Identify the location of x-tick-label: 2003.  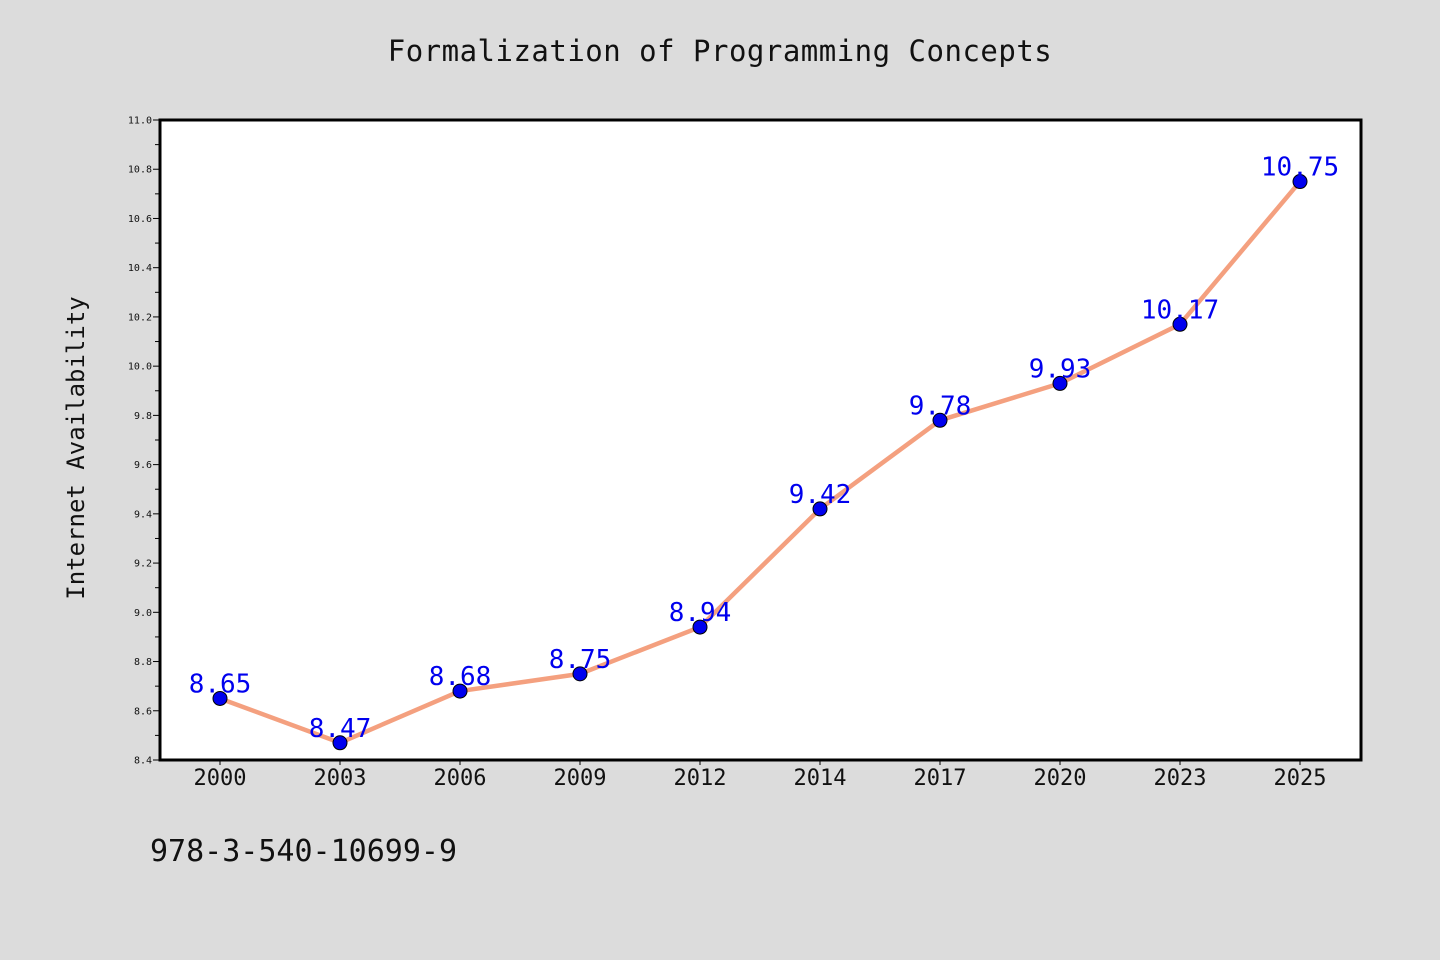
(340, 778).